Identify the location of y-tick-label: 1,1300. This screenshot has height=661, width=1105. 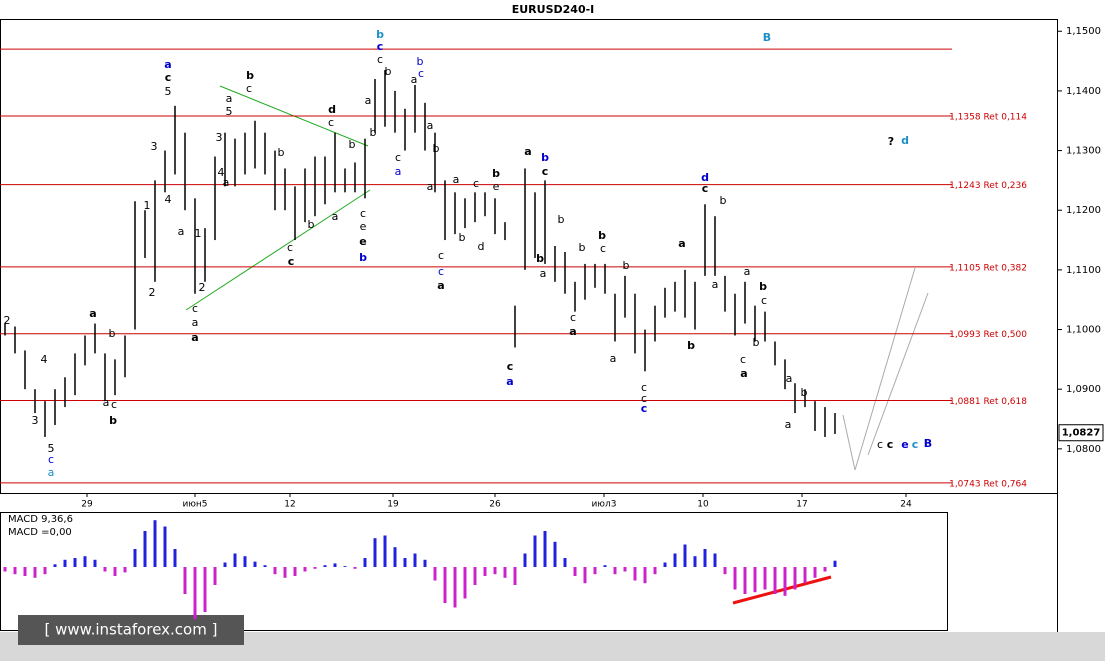
(1083, 151).